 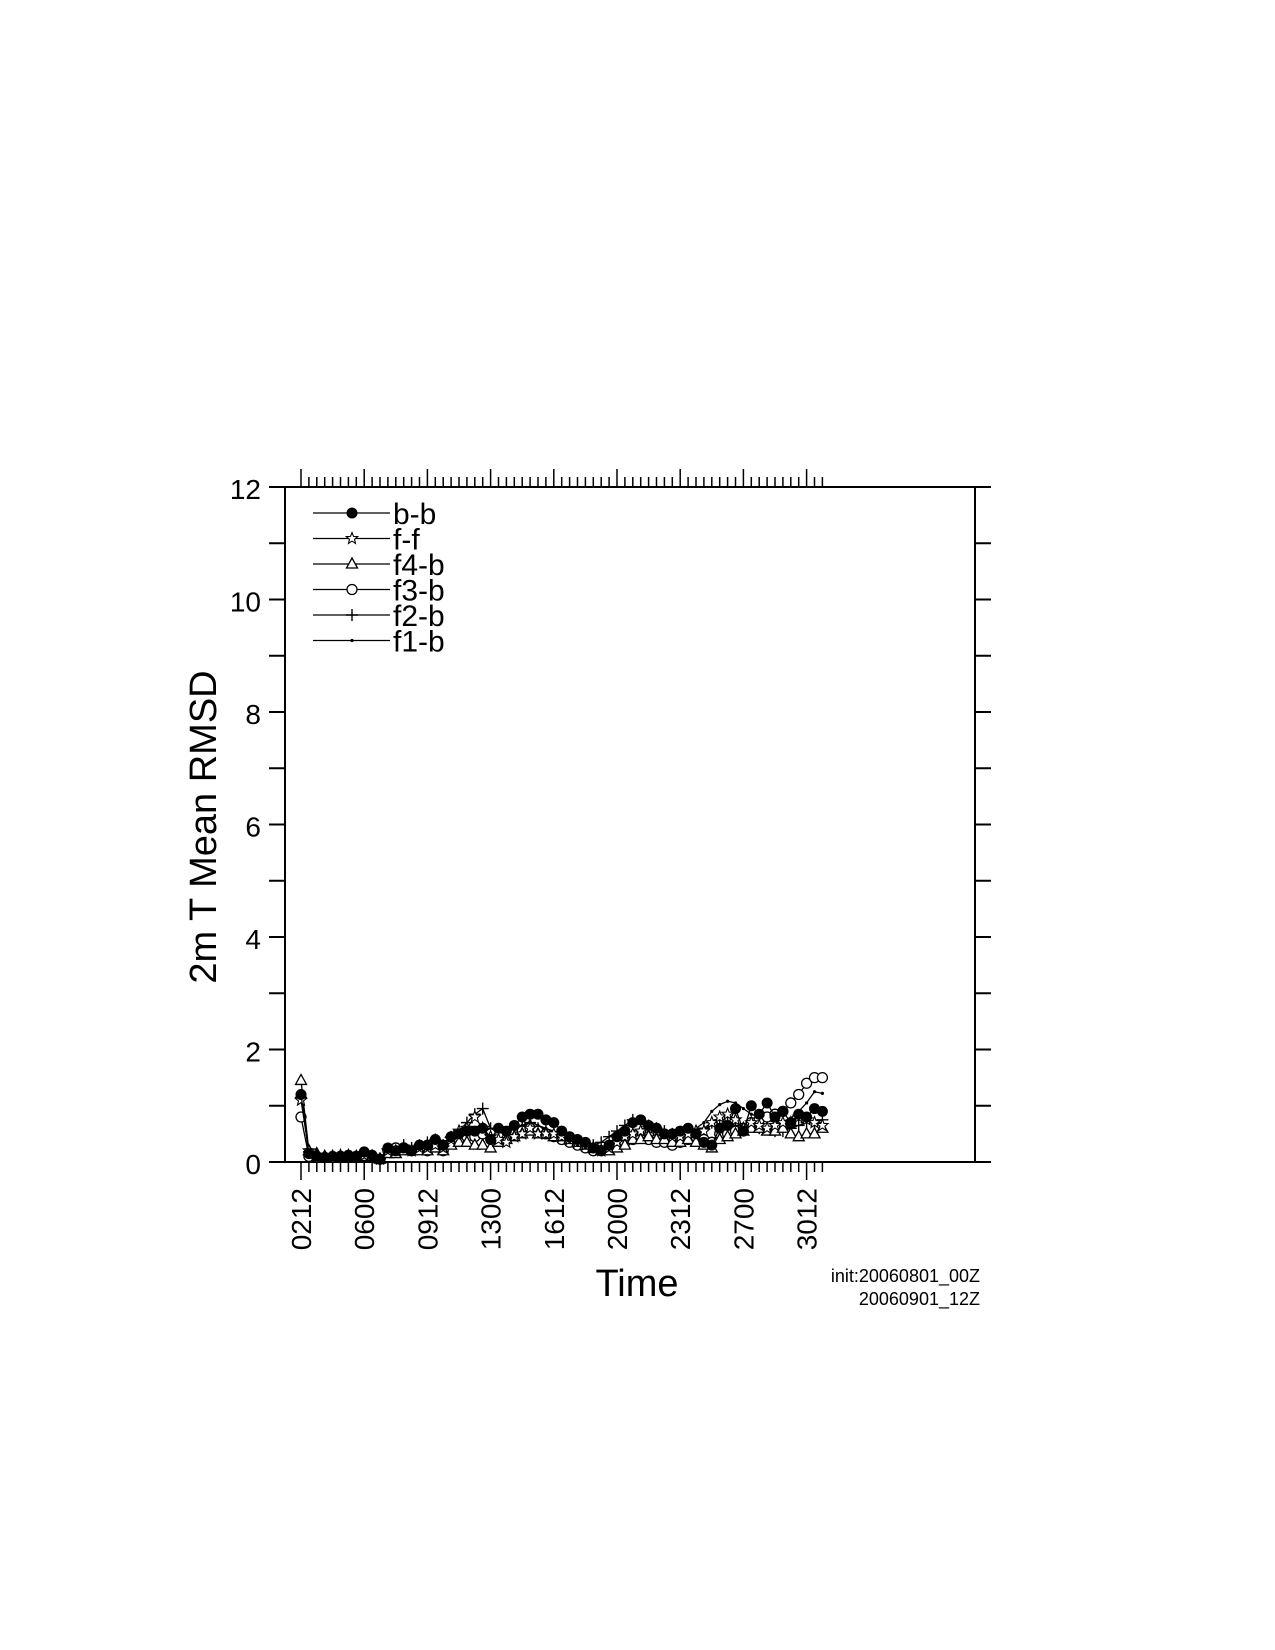 I want to click on x-tick-label: 2000, so click(x=617, y=1219).